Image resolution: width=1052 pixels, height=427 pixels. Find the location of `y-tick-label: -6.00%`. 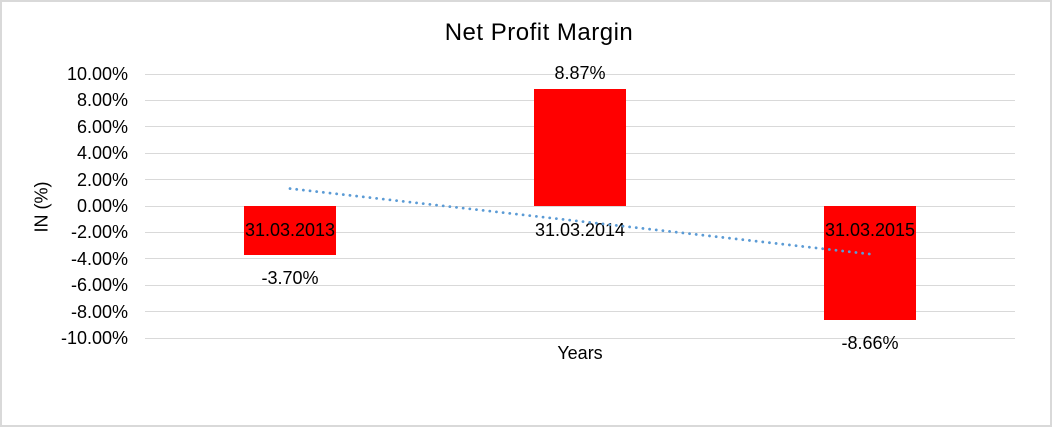

y-tick-label: -6.00% is located at coordinates (99, 285).